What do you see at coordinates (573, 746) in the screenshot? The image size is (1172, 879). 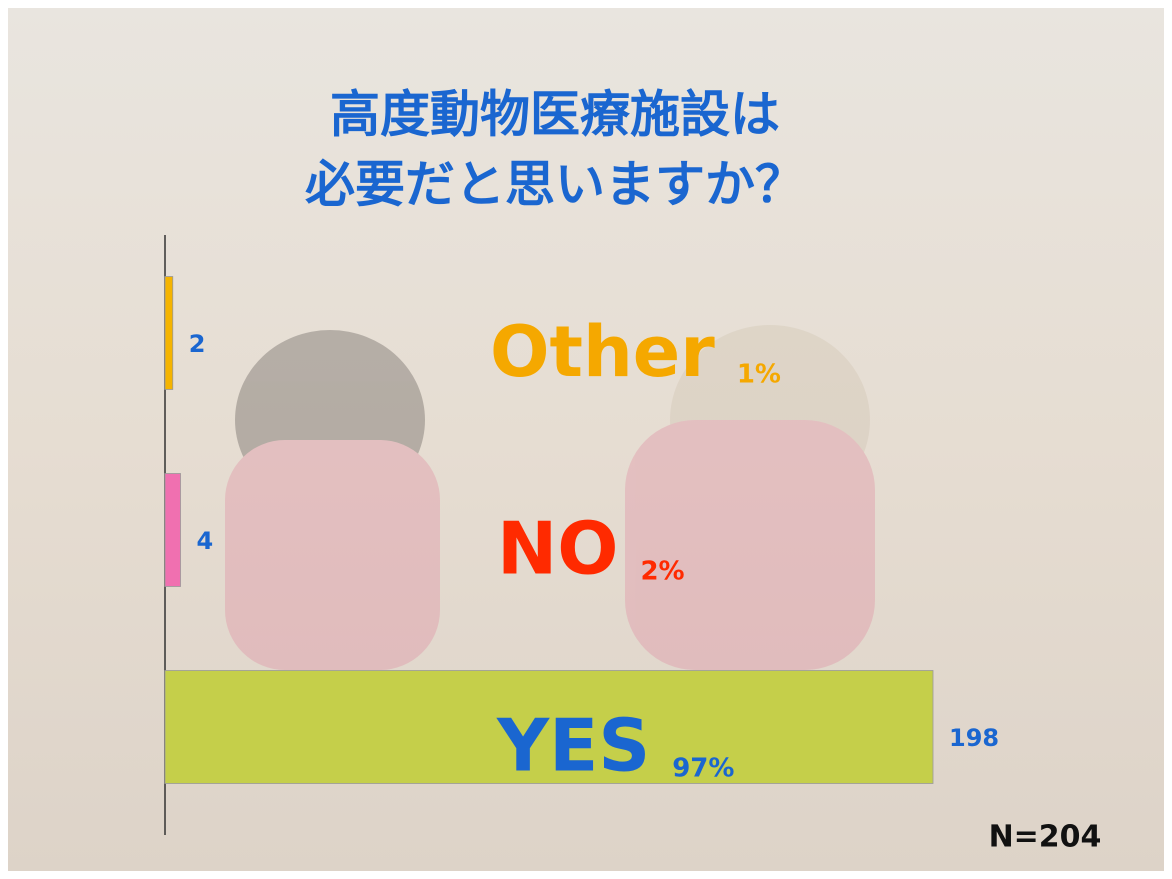 I see `category-label: YES` at bounding box center [573, 746].